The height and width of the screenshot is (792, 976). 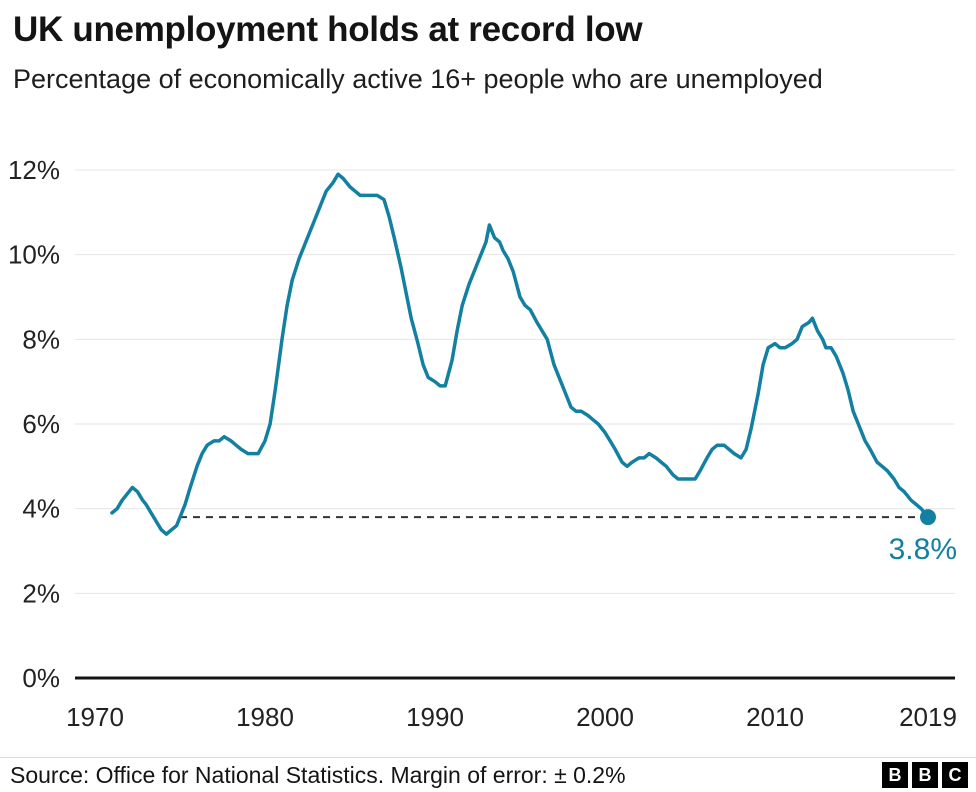 I want to click on y-tick-label: 8%, so click(x=41, y=339).